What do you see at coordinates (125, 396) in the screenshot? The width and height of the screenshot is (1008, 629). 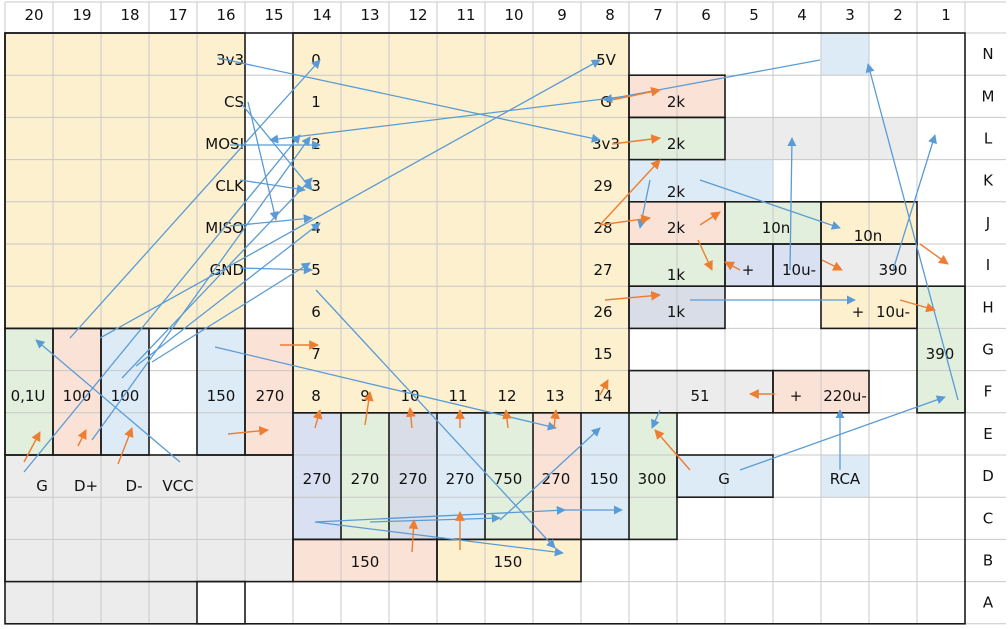 I see `cell-label-r100-b: 100` at bounding box center [125, 396].